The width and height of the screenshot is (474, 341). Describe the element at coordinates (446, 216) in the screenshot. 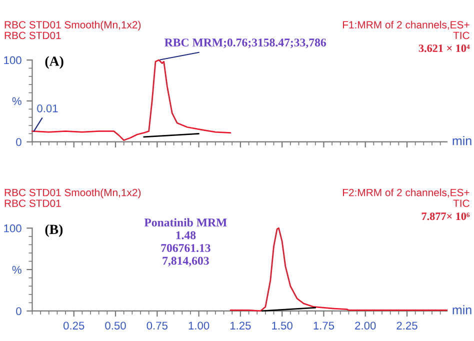

I see `text: 7.877× 10⁶` at that location.